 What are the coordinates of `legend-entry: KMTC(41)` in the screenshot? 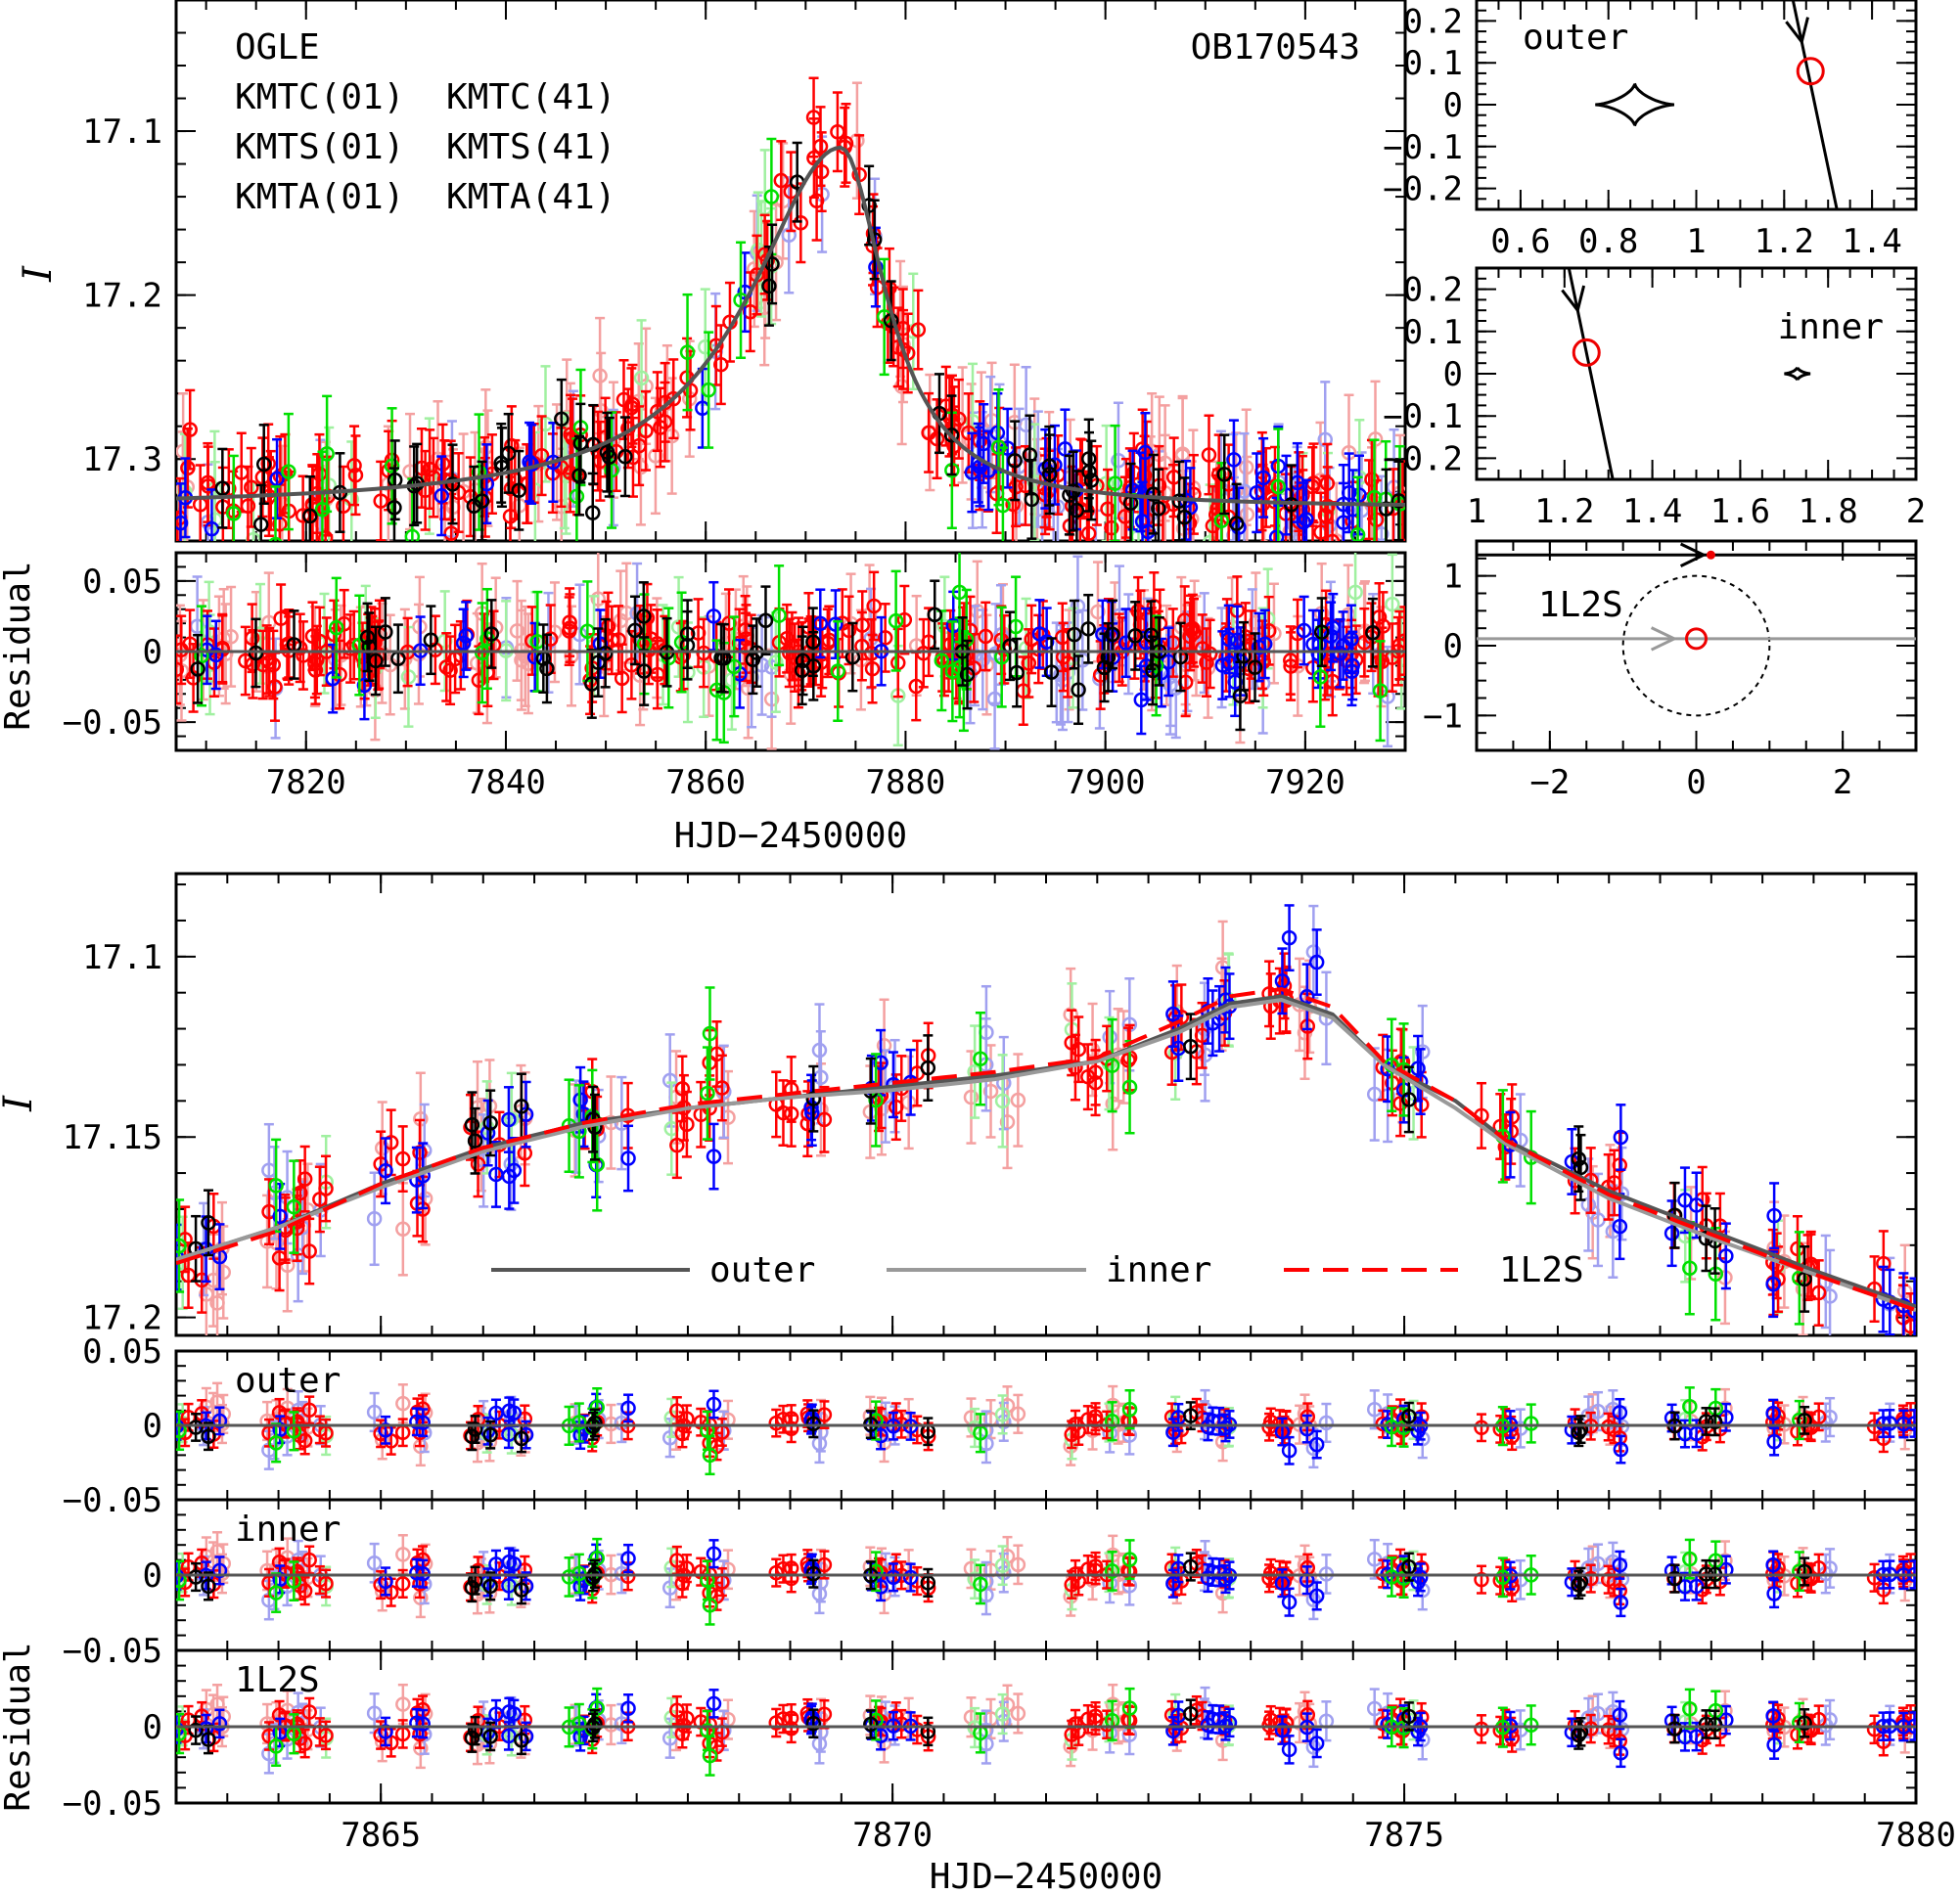 It's located at (530, 97).